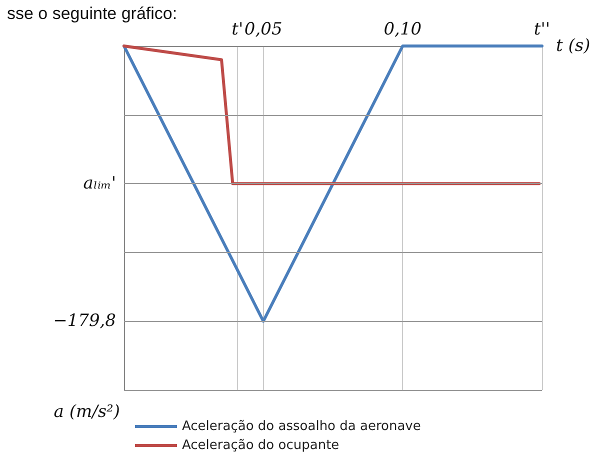 The image size is (612, 457). What do you see at coordinates (261, 445) in the screenshot?
I see `legend-label: Aceleração do ocupante` at bounding box center [261, 445].